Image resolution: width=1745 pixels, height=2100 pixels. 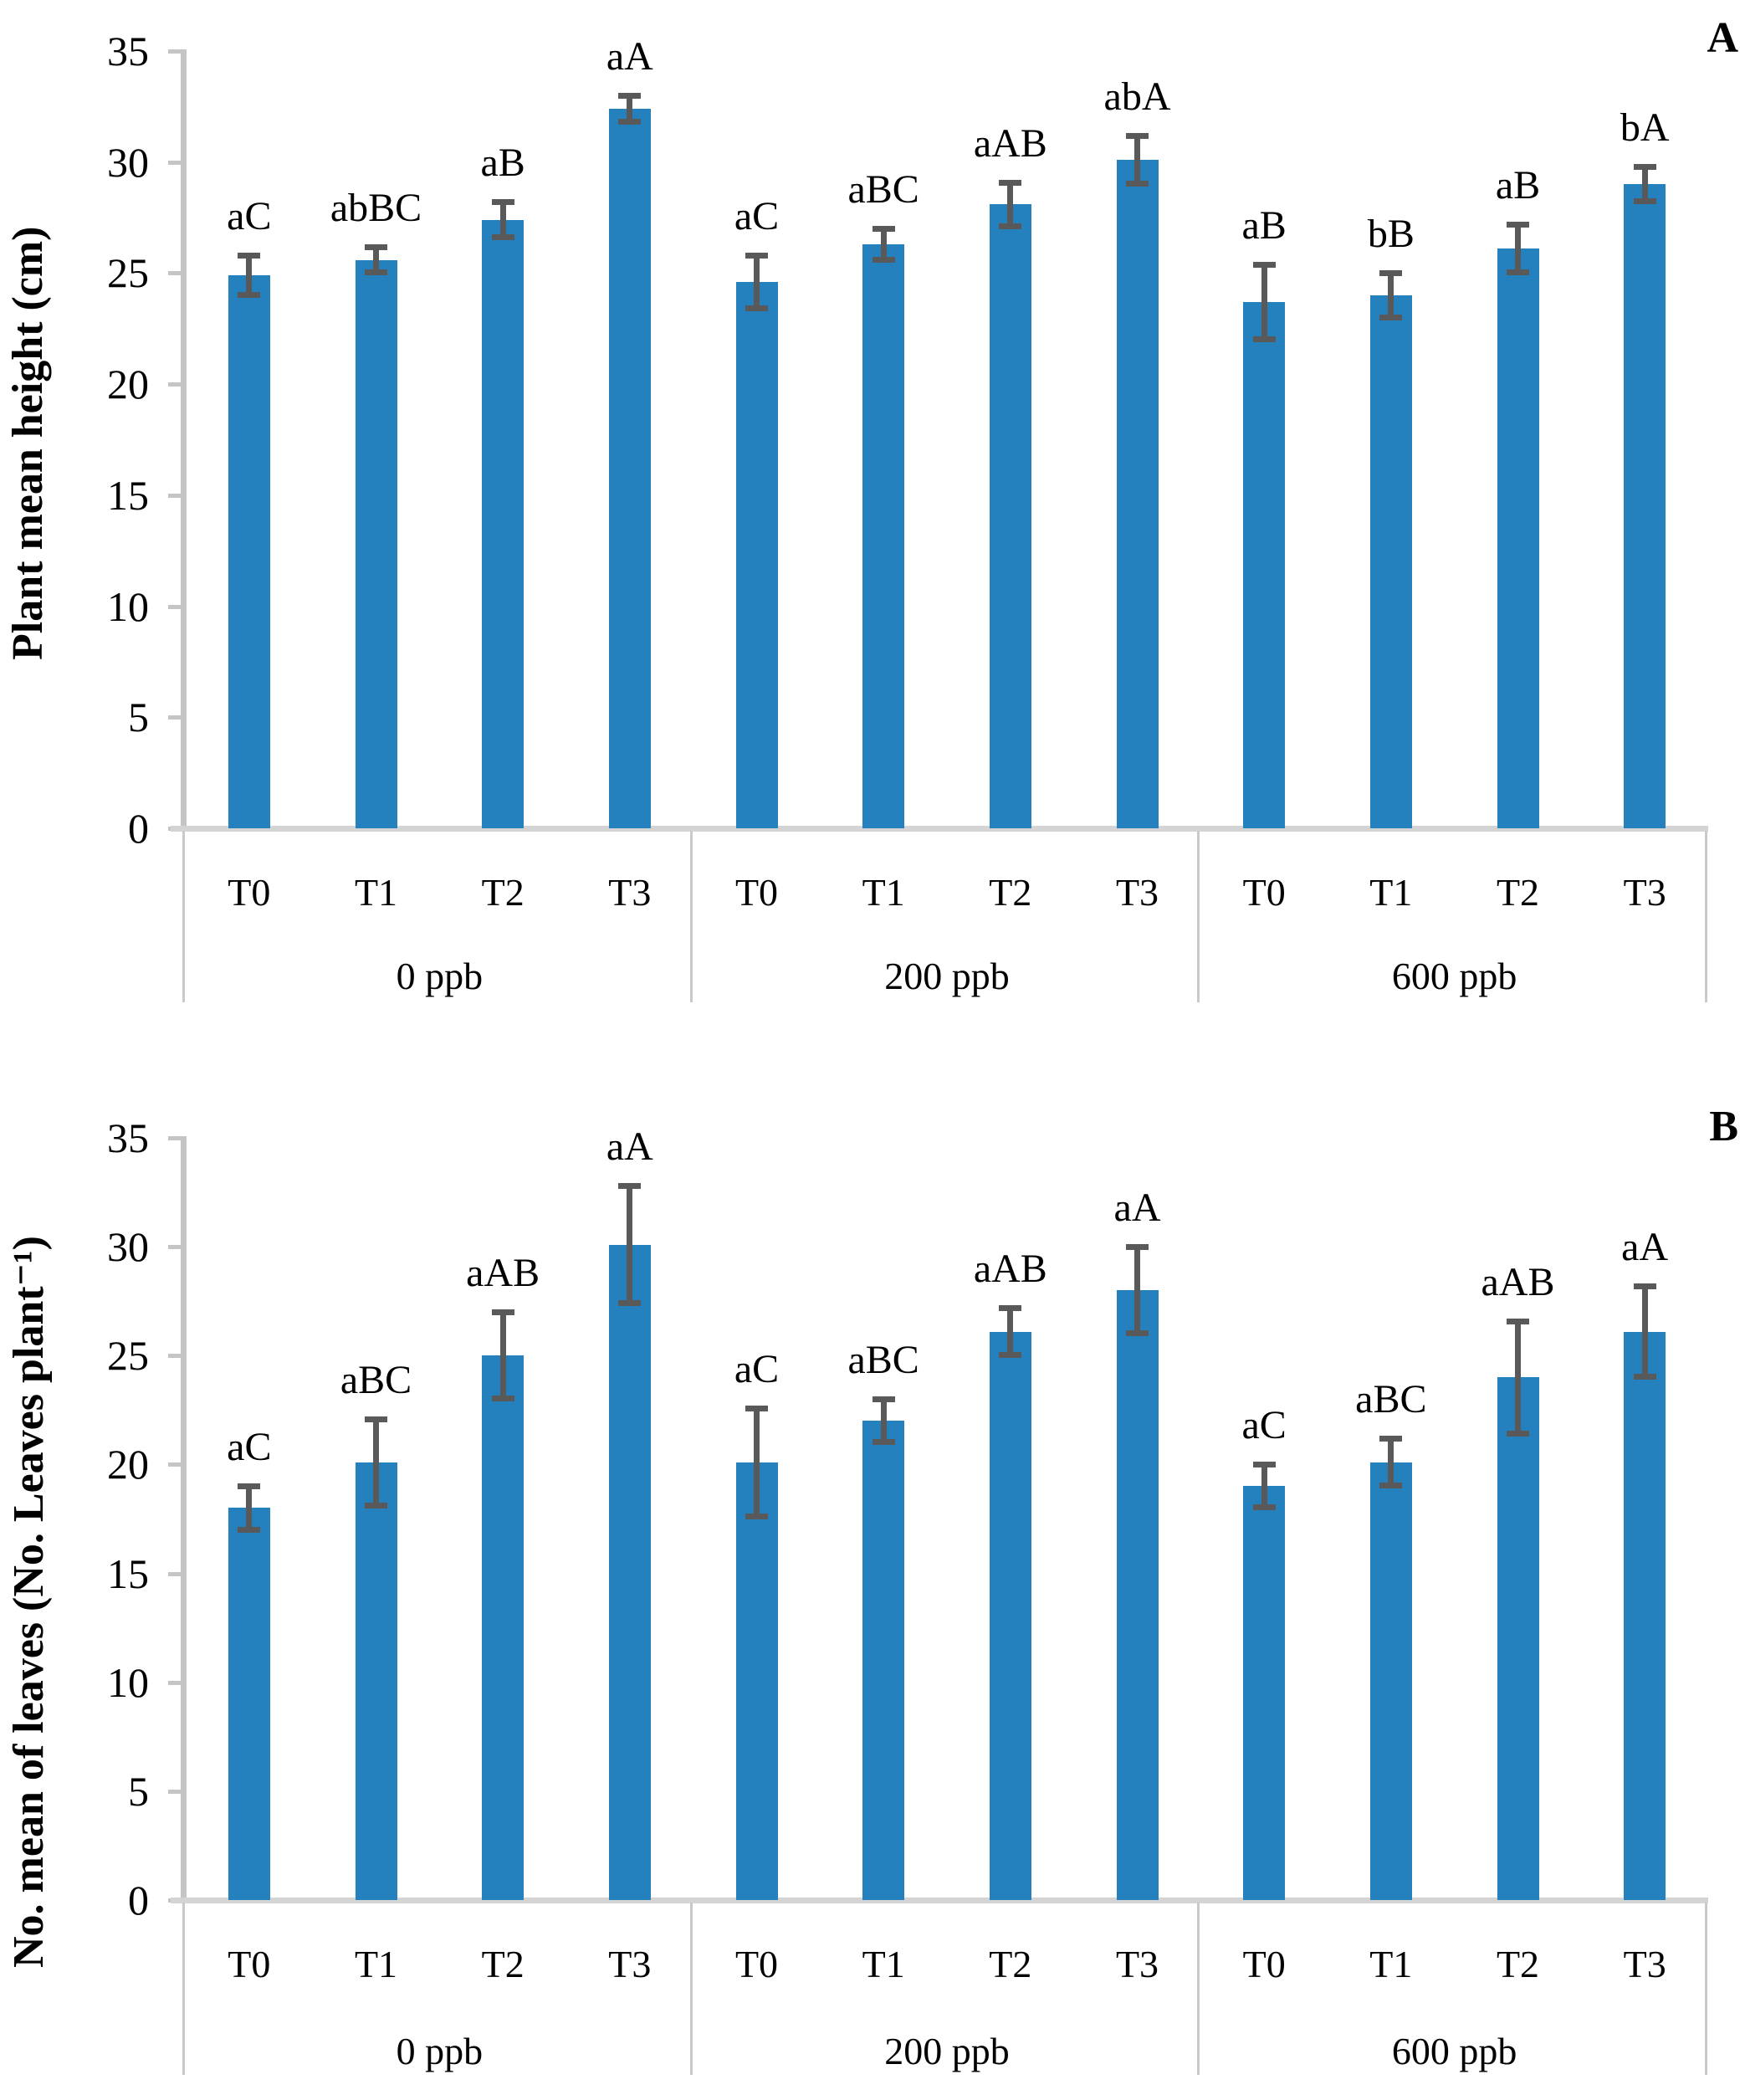 I want to click on group-separator, so click(x=1198, y=1989).